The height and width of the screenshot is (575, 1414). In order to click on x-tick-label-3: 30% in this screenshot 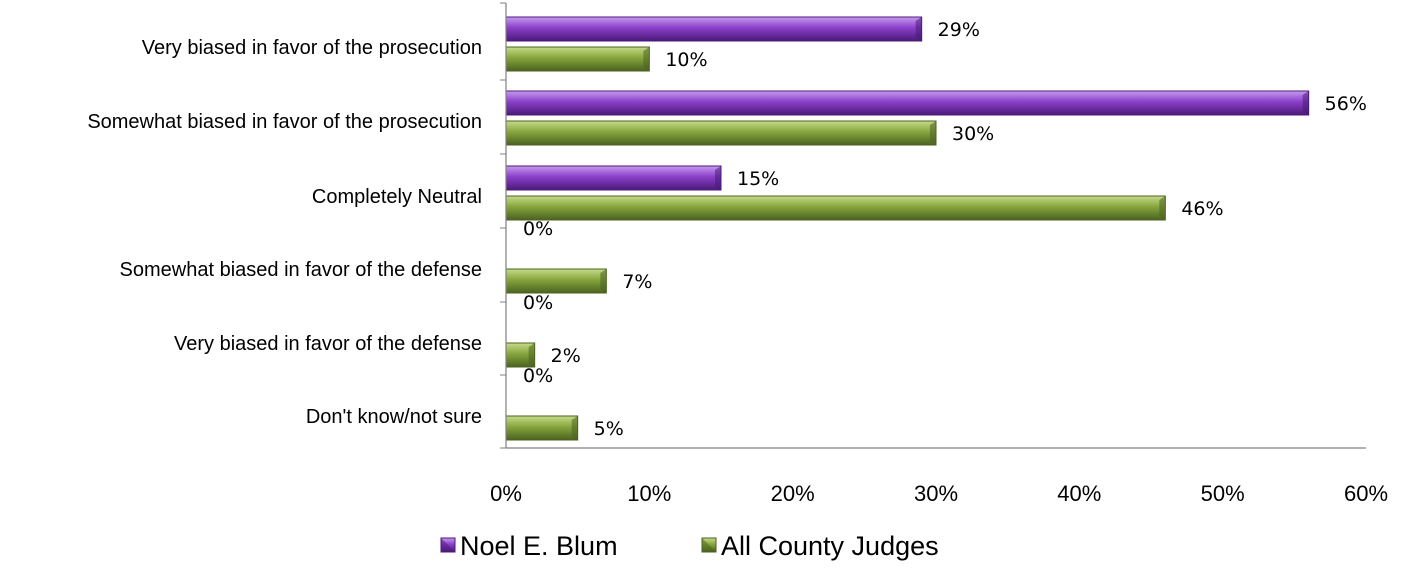, I will do `click(936, 493)`.